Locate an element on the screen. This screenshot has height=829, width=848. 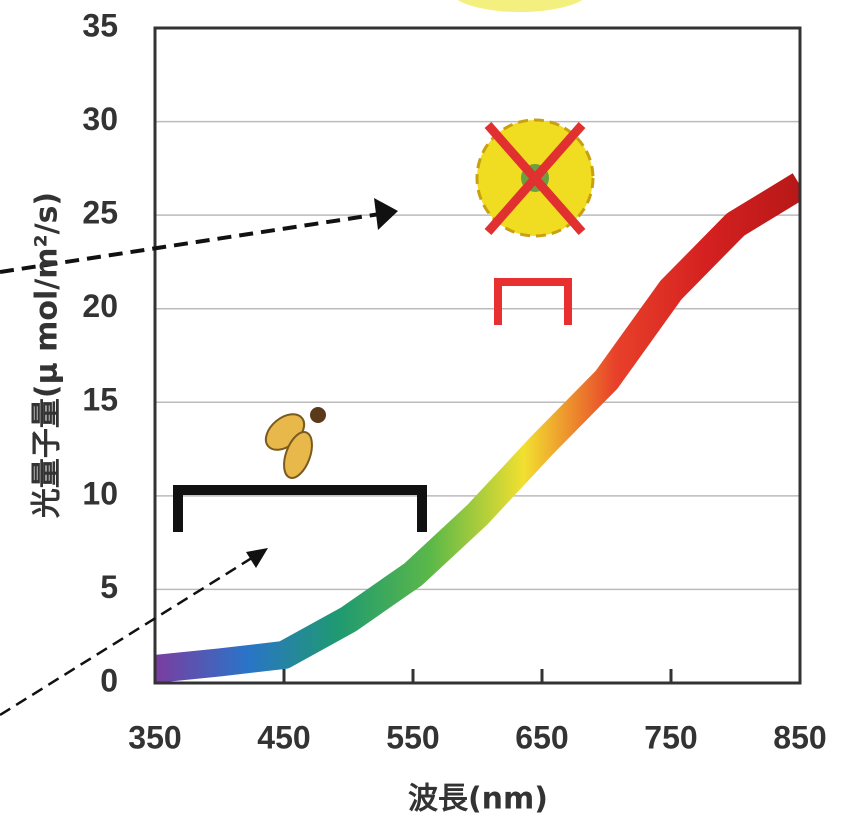
y-tick-label: 10 is located at coordinates (100, 493).